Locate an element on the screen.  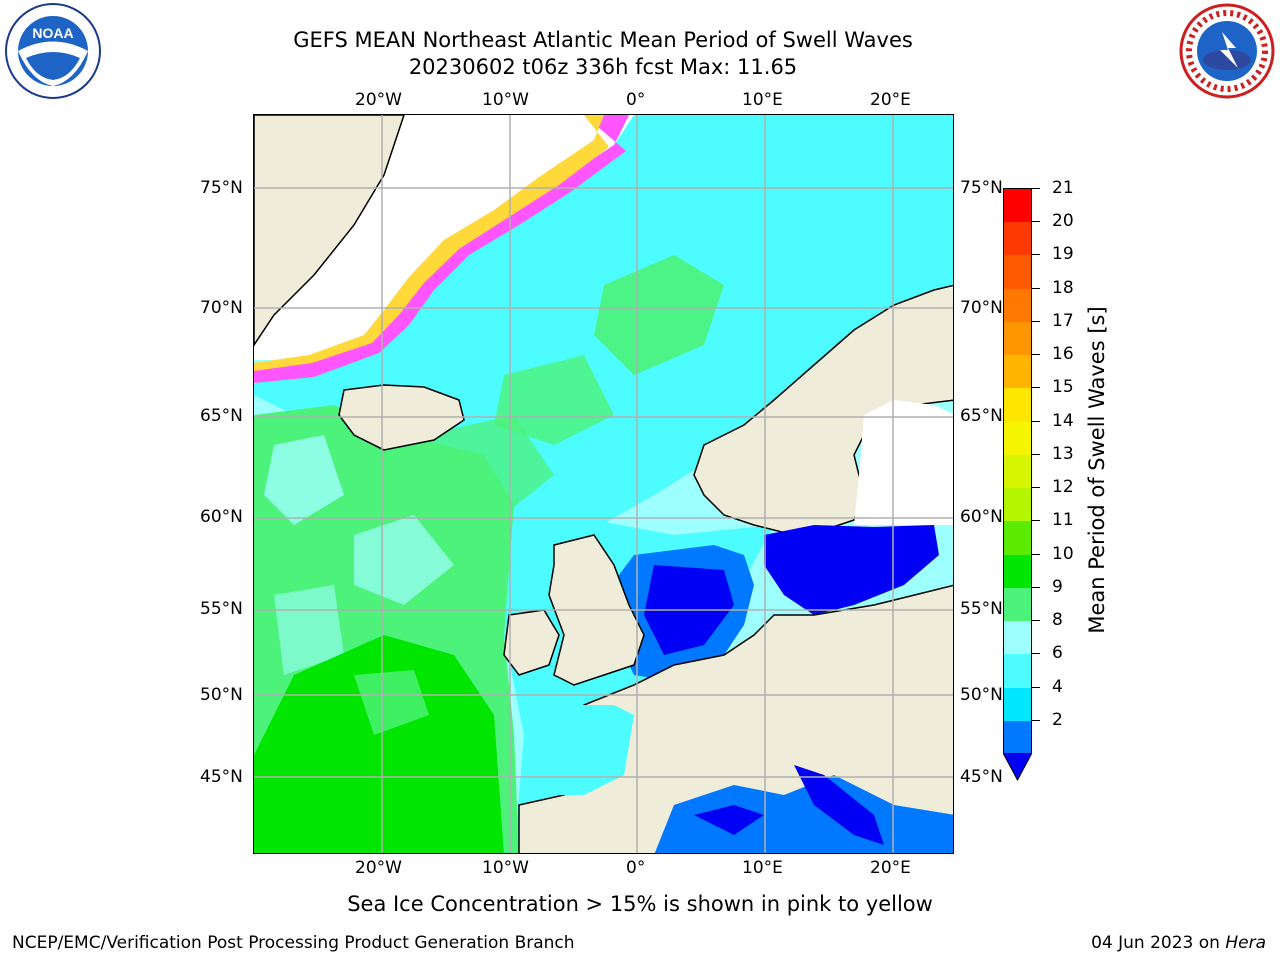
baltic-deep-blue-region is located at coordinates (851, 570).